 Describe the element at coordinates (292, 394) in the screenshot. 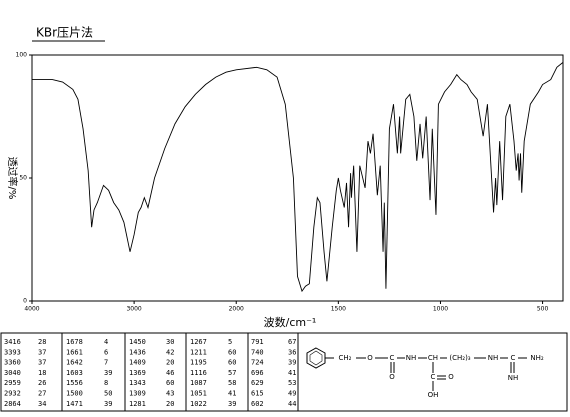

I see `peak-transmittance: 49` at that location.